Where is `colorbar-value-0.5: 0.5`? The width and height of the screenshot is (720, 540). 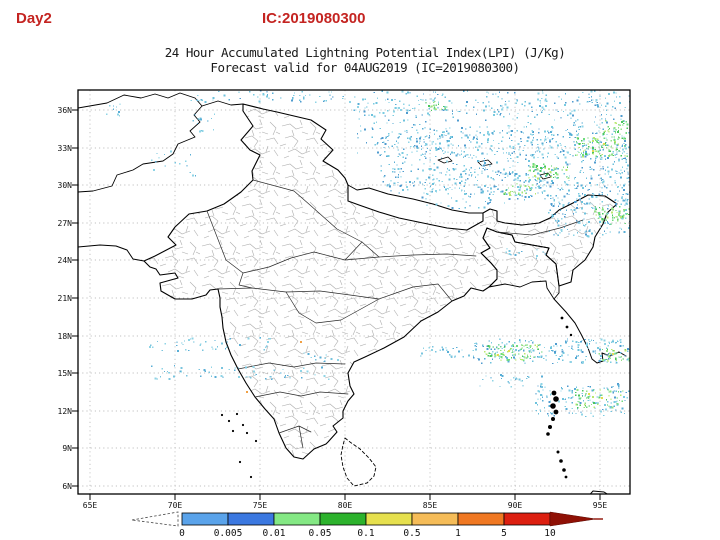 colorbar-value-0.5: 0.5 is located at coordinates (412, 533).